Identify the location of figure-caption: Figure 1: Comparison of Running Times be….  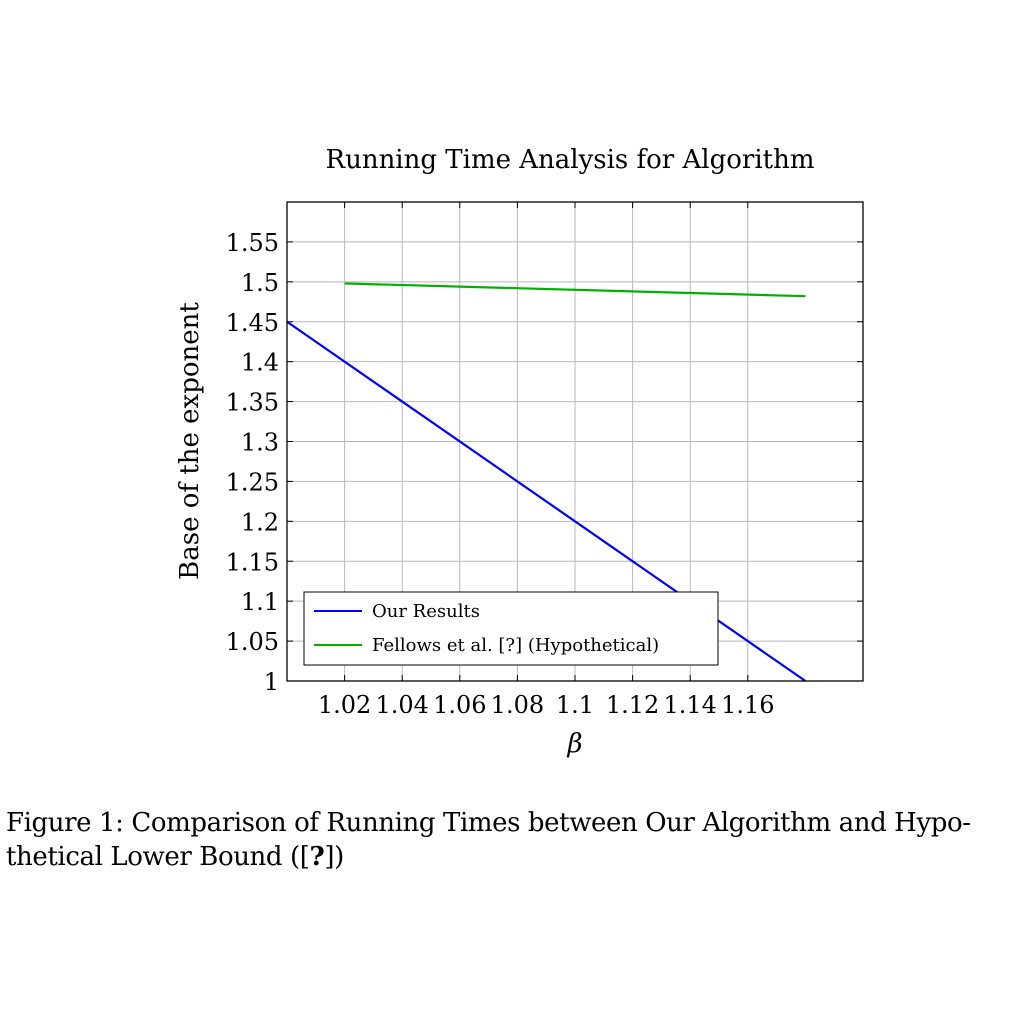
(513, 840).